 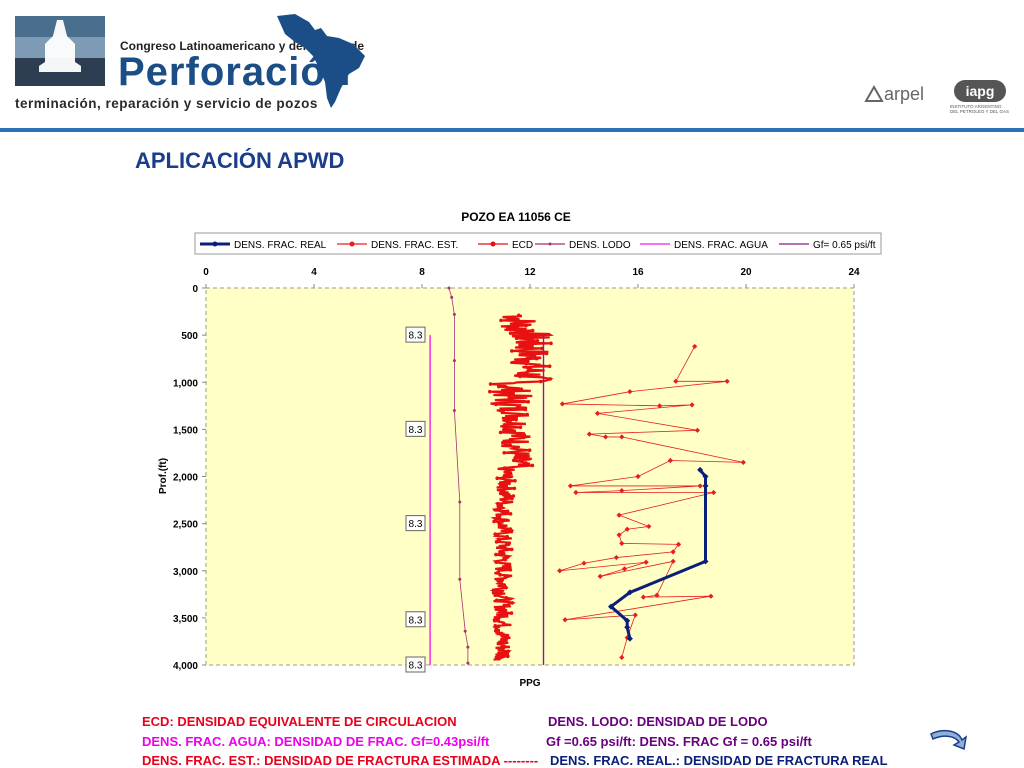 What do you see at coordinates (185, 666) in the screenshot?
I see `y-tick-label: 4,000` at bounding box center [185, 666].